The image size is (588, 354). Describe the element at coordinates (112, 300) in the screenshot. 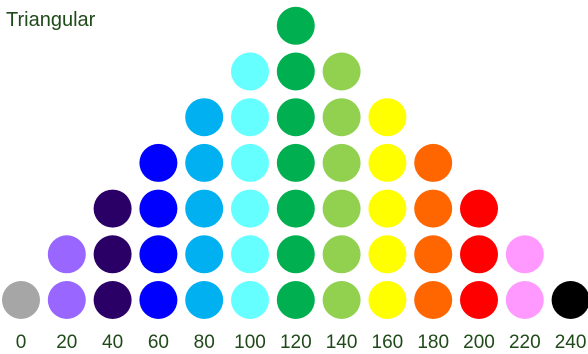

I see `dot-x40-level1` at that location.